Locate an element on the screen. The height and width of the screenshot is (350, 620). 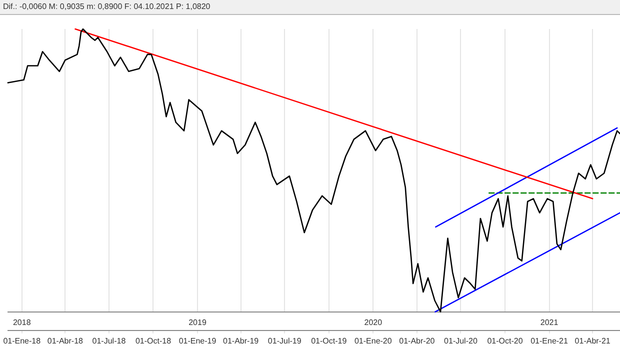
text: Dif.: -0,0060 M: 0,9035 m: 0,8900 F: 04.10.2021 P: 1,0820 is located at coordinates (106, 7).